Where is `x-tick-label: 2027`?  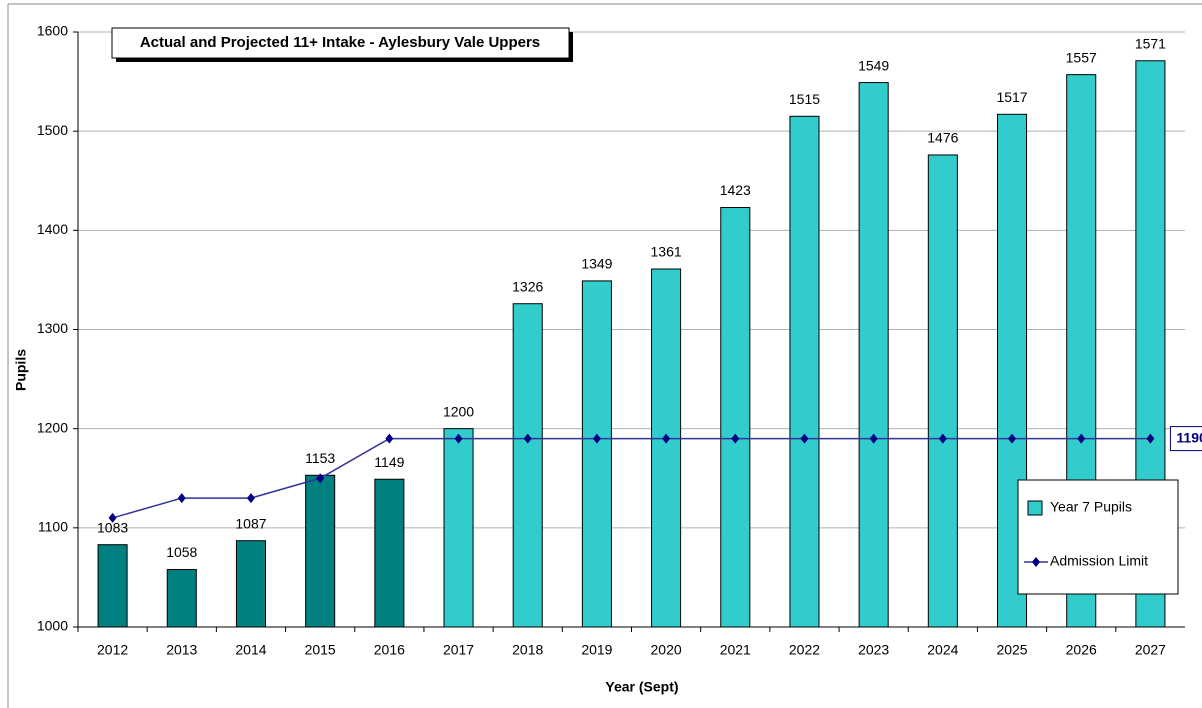 x-tick-label: 2027 is located at coordinates (1150, 650).